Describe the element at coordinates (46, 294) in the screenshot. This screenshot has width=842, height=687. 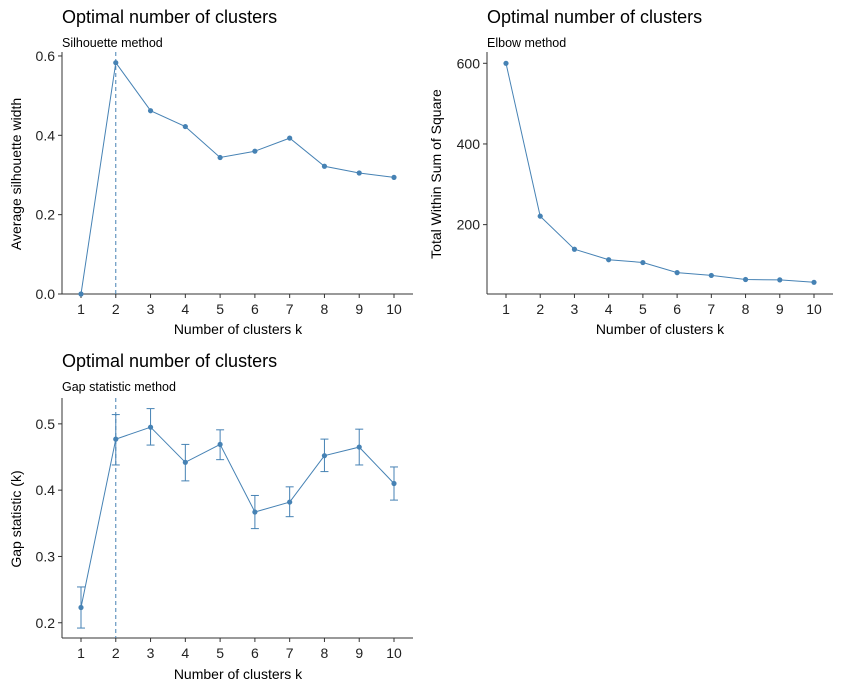
I see `silhouette-y-tick-label: 0.0` at that location.